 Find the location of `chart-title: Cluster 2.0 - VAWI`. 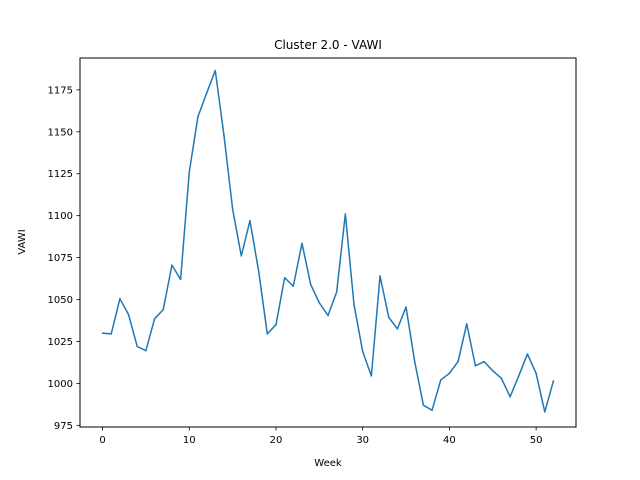

chart-title: Cluster 2.0 - VAWI is located at coordinates (328, 45).